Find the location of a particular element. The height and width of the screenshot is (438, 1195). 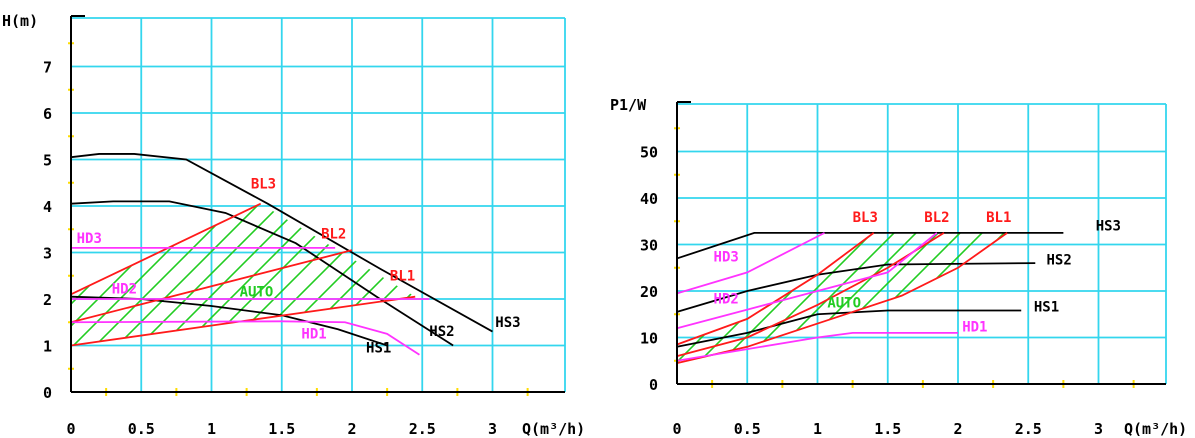

y-tick-label: 20 is located at coordinates (649, 292).